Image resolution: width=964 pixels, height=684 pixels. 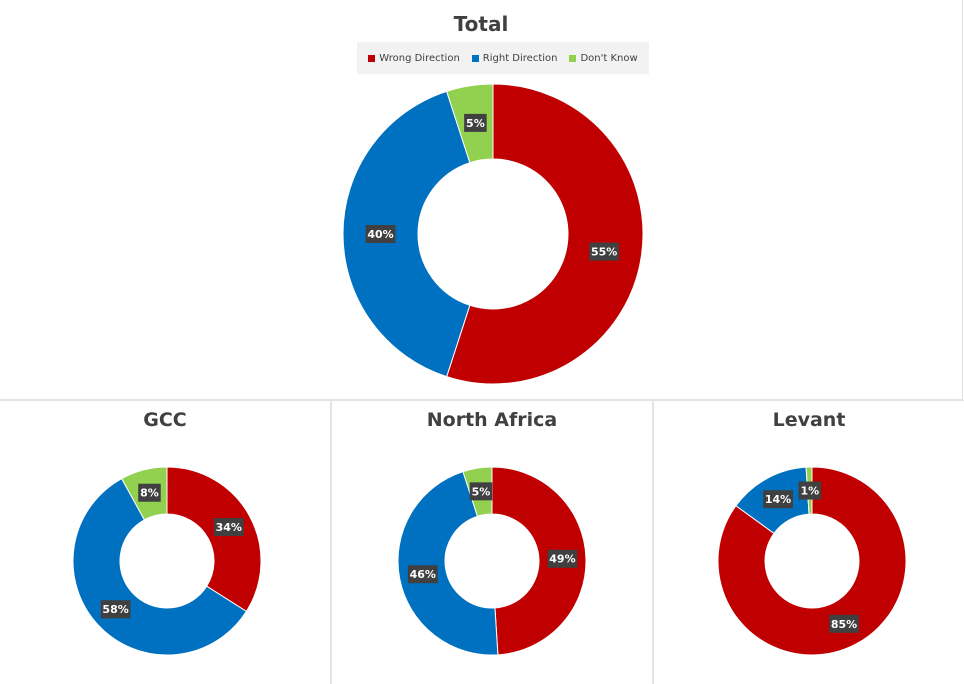 I want to click on data-label-box-gcc-right-direction, so click(x=115, y=609).